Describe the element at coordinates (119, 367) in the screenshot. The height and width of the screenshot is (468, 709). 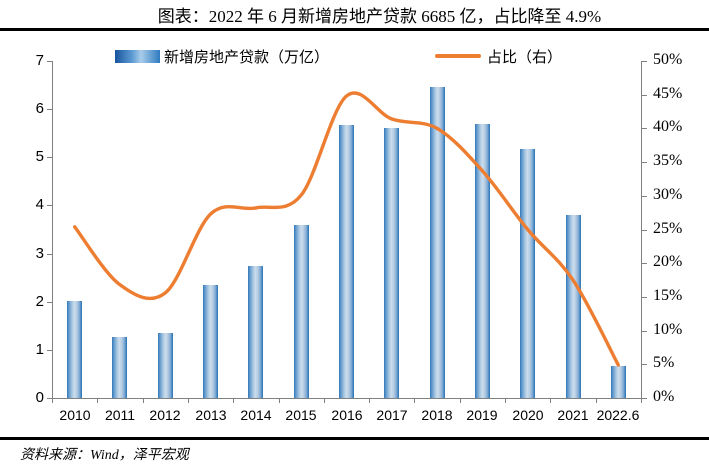
I see `loan-bar-2011` at that location.